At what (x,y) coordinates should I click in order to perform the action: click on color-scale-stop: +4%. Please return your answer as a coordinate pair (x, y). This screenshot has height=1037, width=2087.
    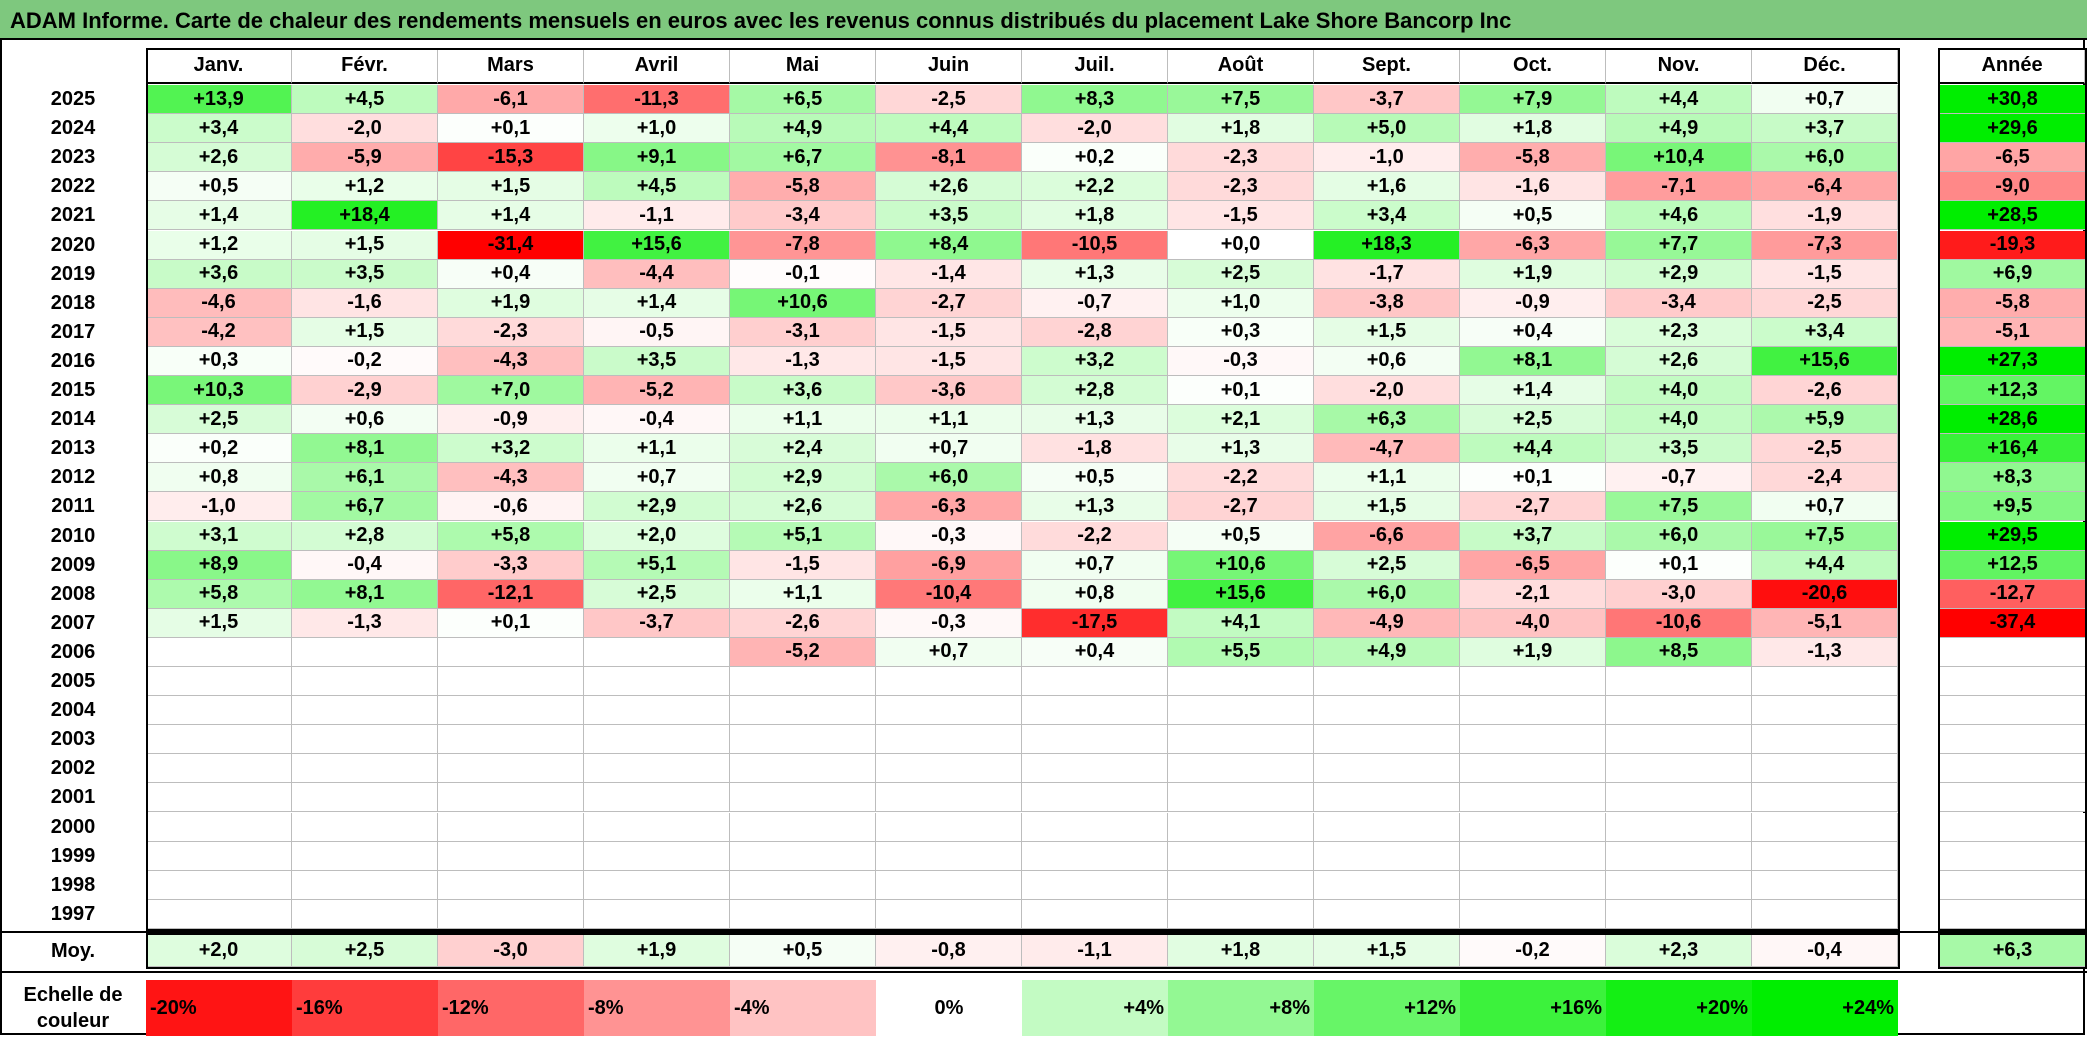
    Looking at the image, I should click on (1095, 1008).